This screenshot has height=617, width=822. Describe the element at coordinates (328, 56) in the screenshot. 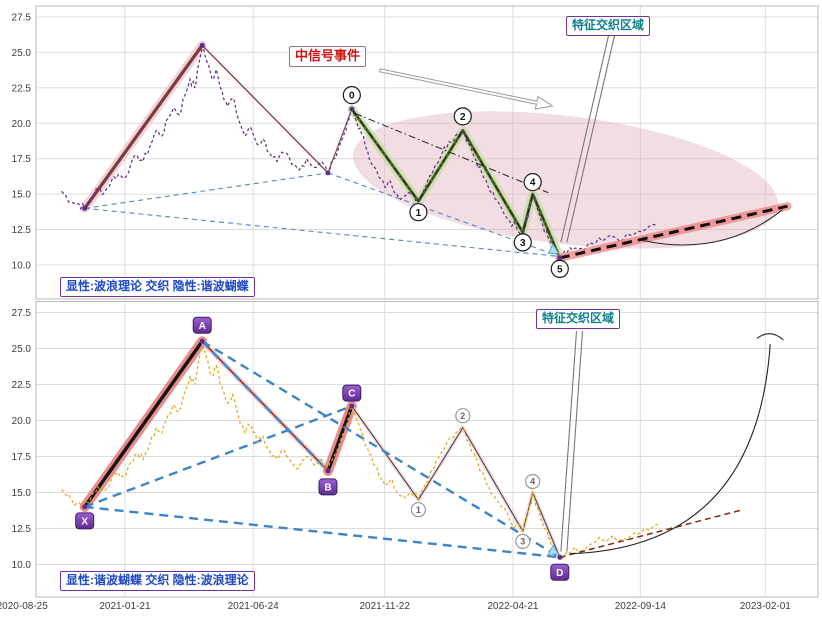

I see `signal-event-label: 中信号事件` at that location.